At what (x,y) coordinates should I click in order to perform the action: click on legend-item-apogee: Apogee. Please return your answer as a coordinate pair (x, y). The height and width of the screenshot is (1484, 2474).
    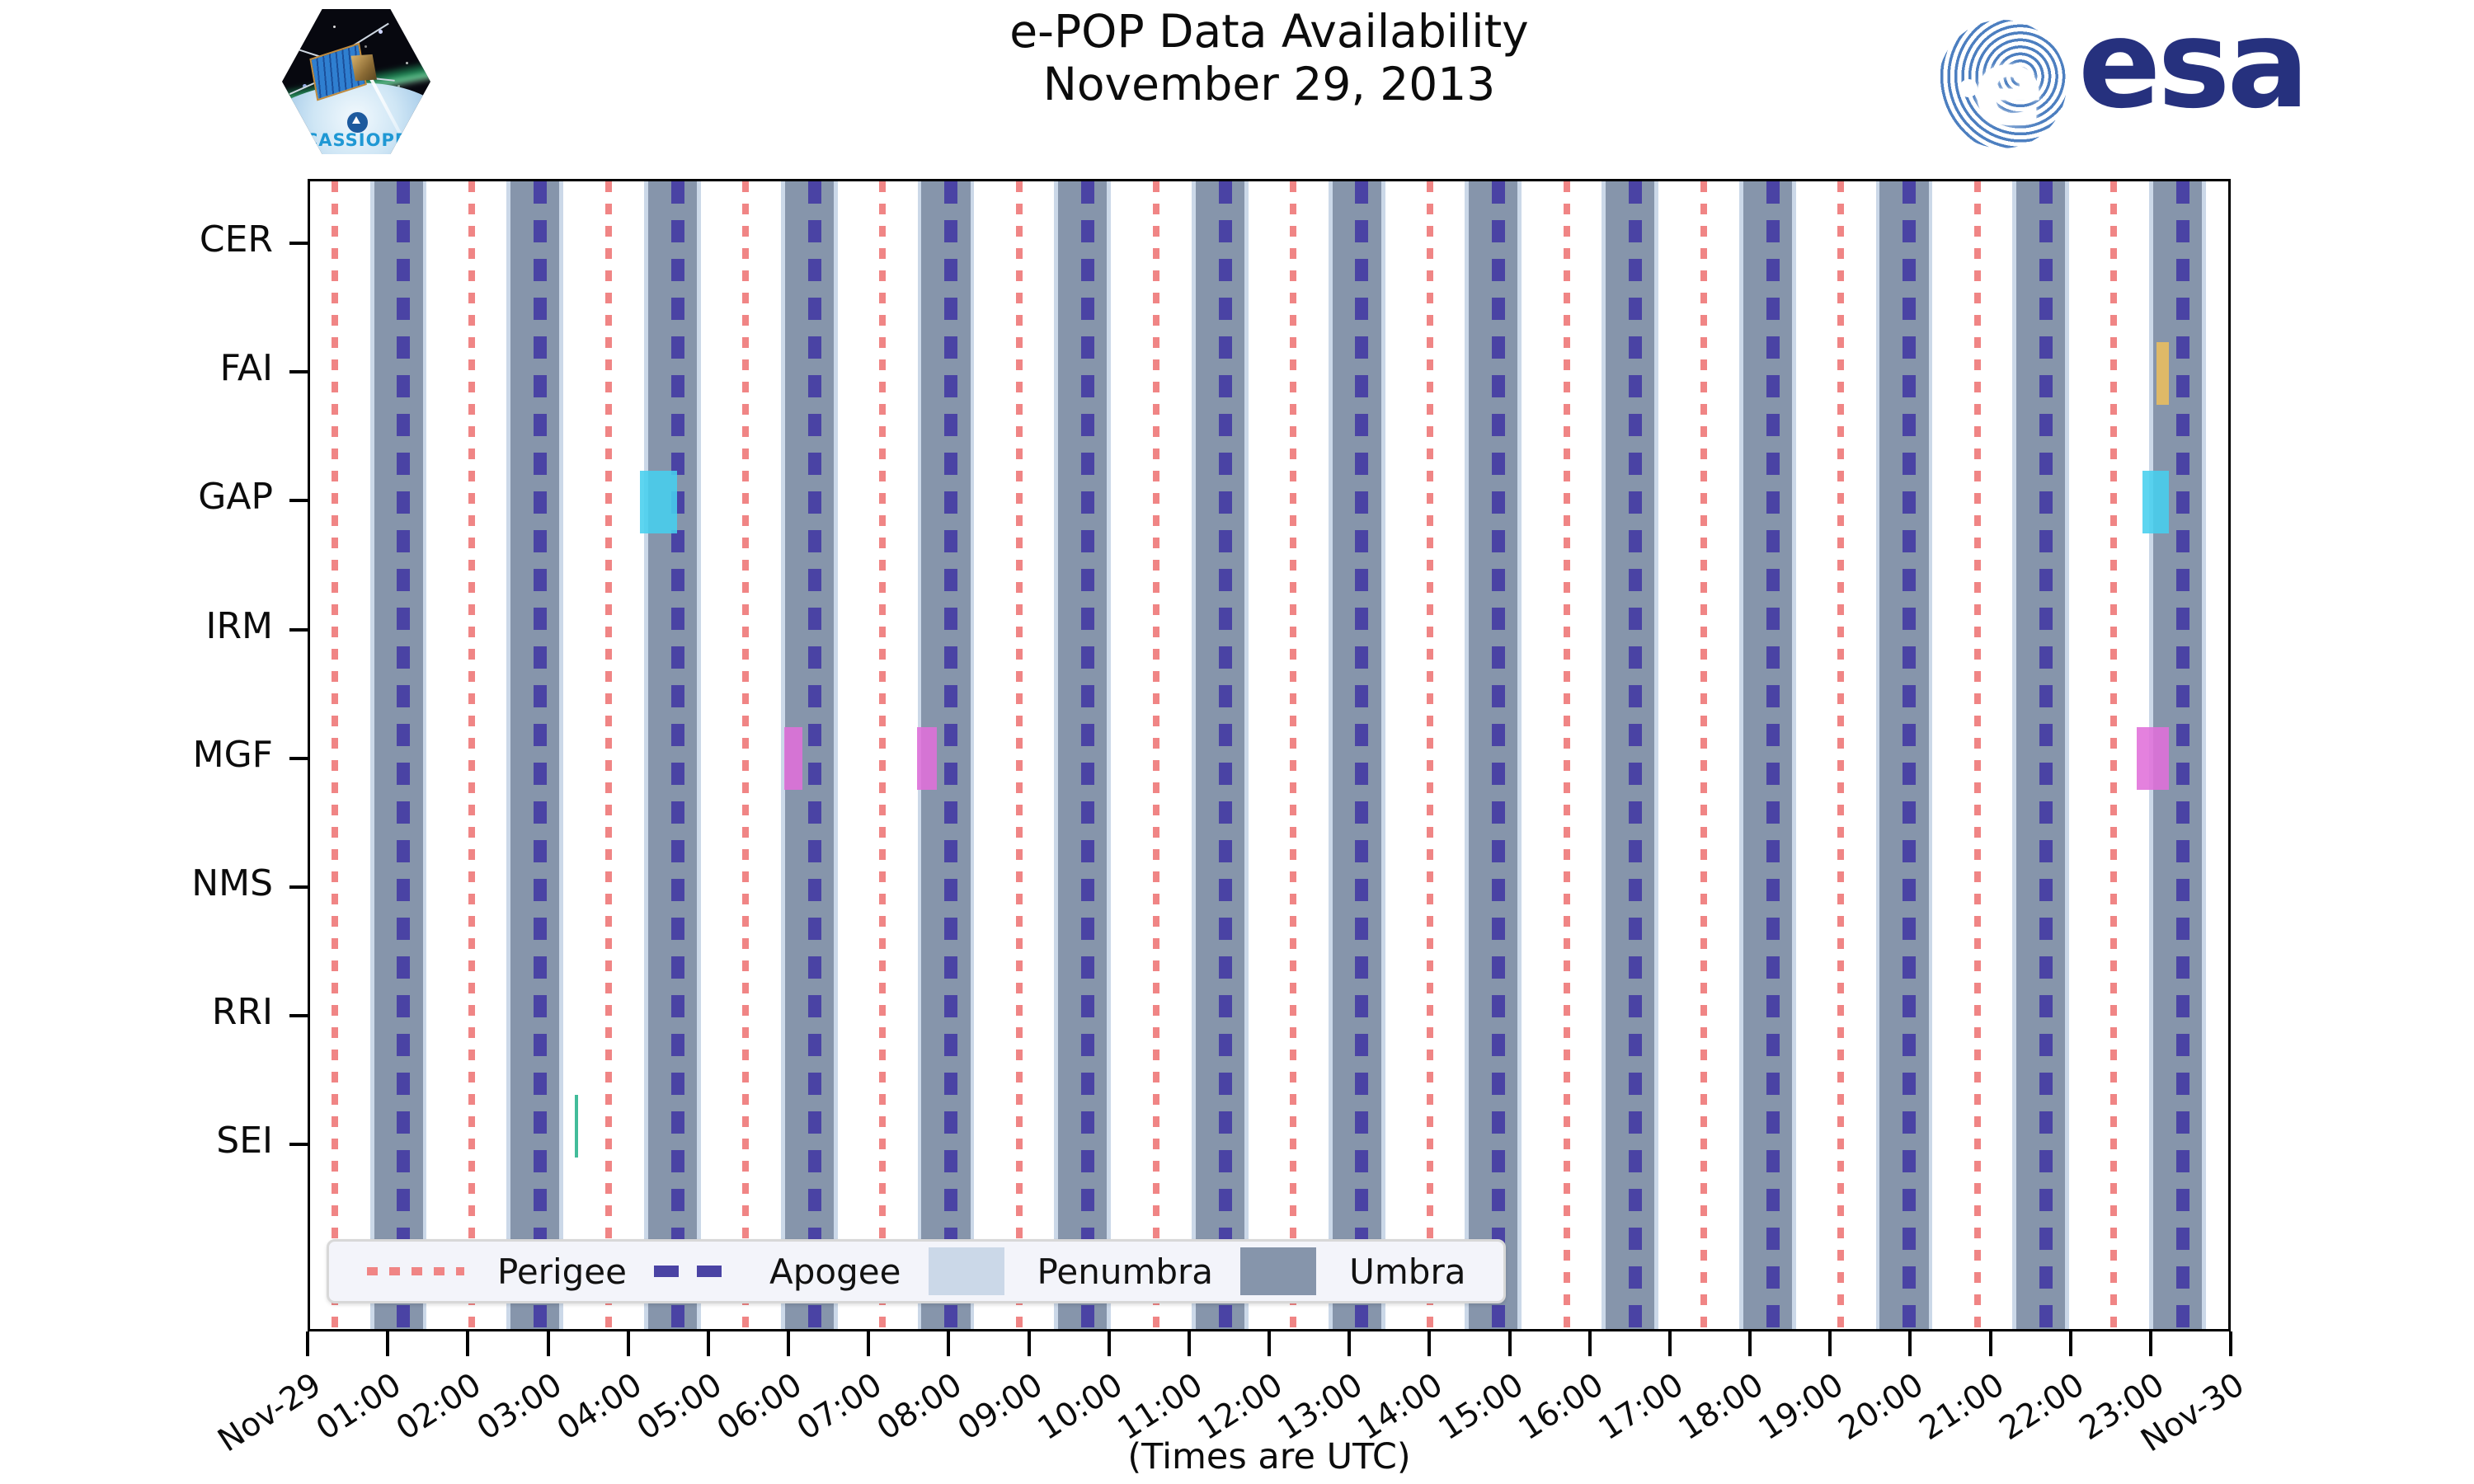
    Looking at the image, I should click on (777, 1272).